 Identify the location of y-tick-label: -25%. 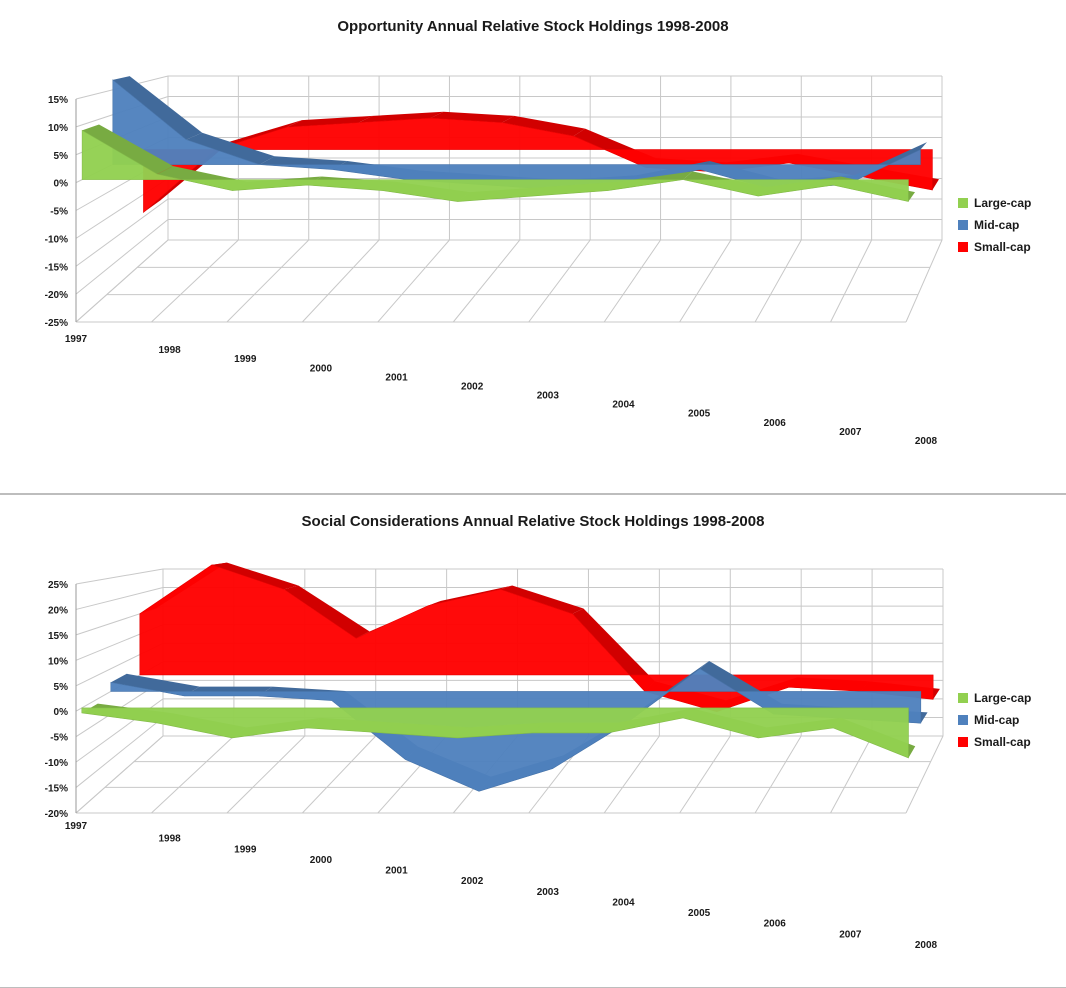
(56, 323).